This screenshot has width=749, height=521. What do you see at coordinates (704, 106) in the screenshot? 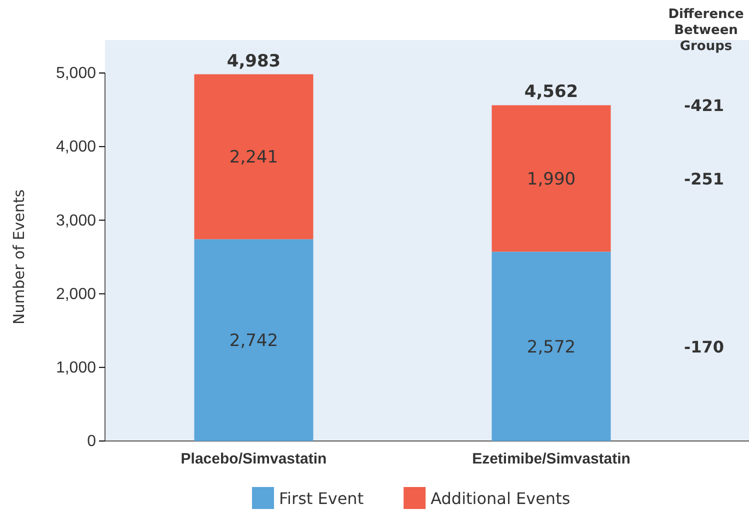
I see `annotation: -421` at bounding box center [704, 106].